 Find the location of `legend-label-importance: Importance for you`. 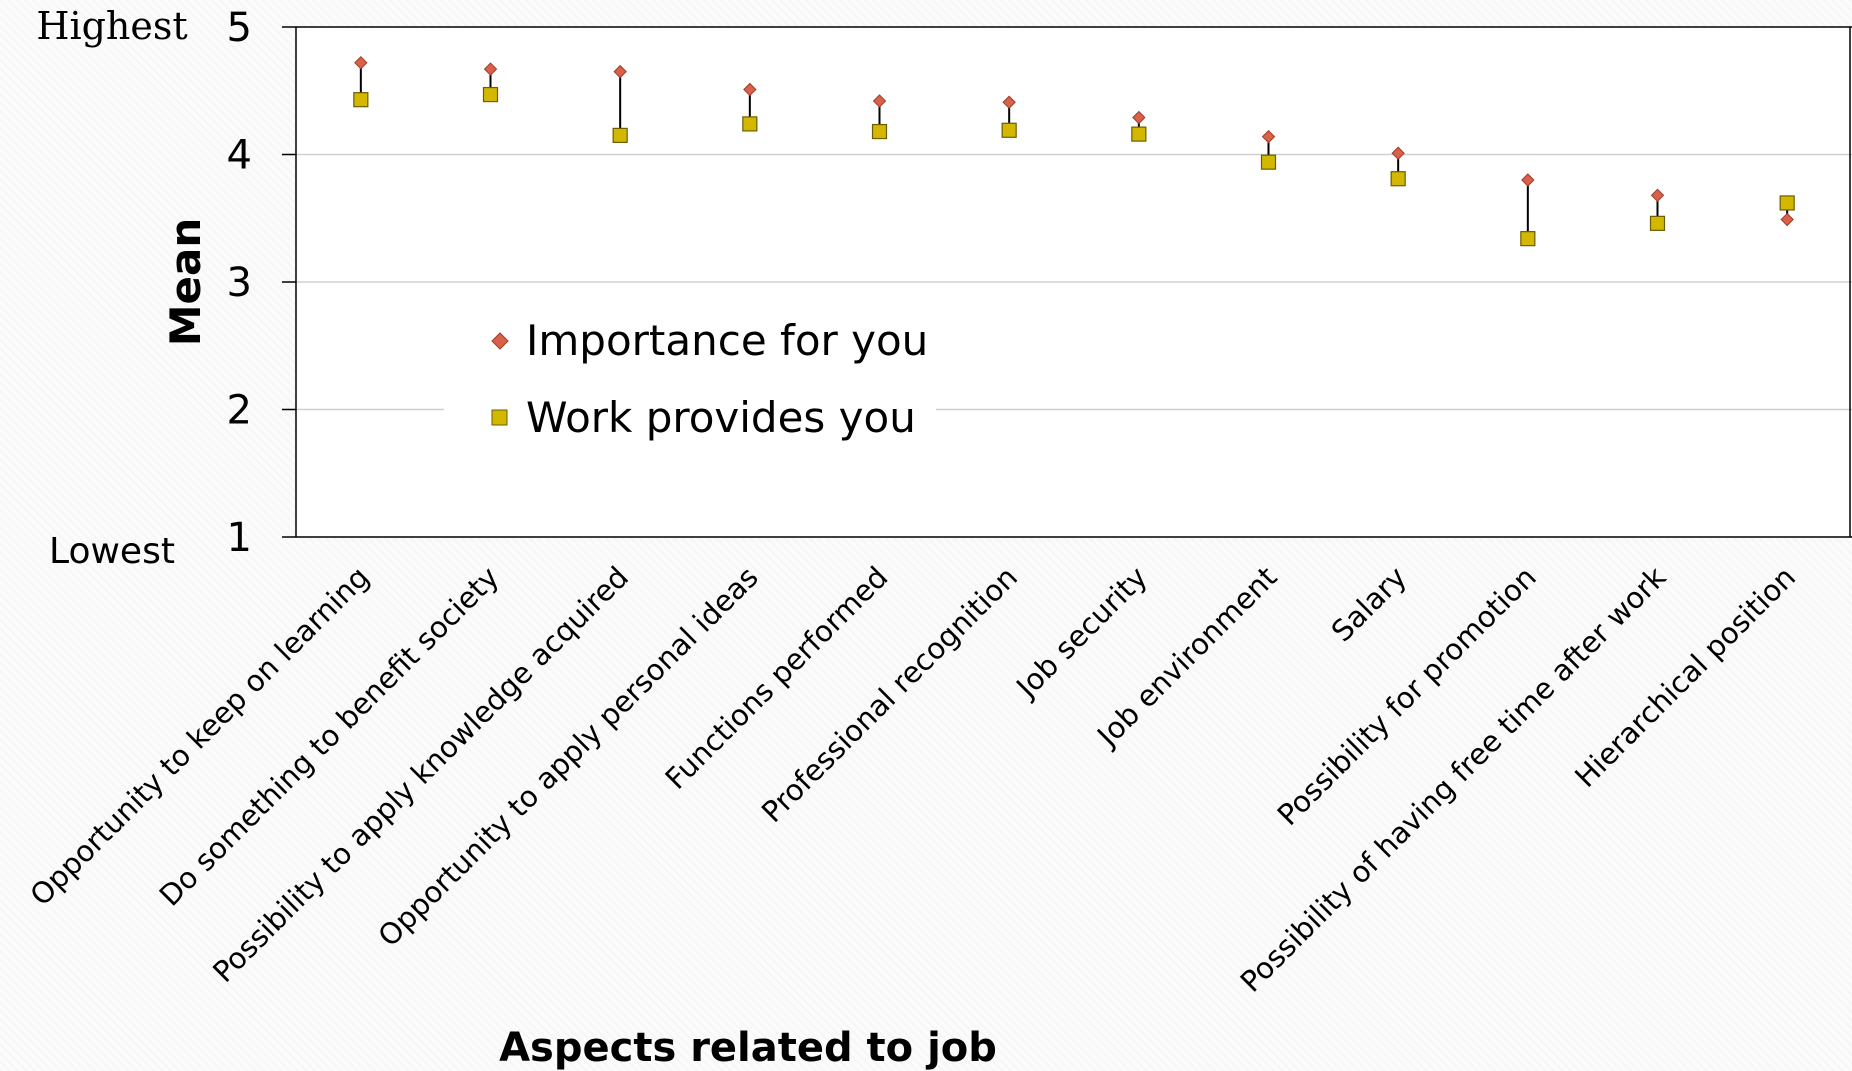

legend-label-importance: Importance for you is located at coordinates (727, 340).